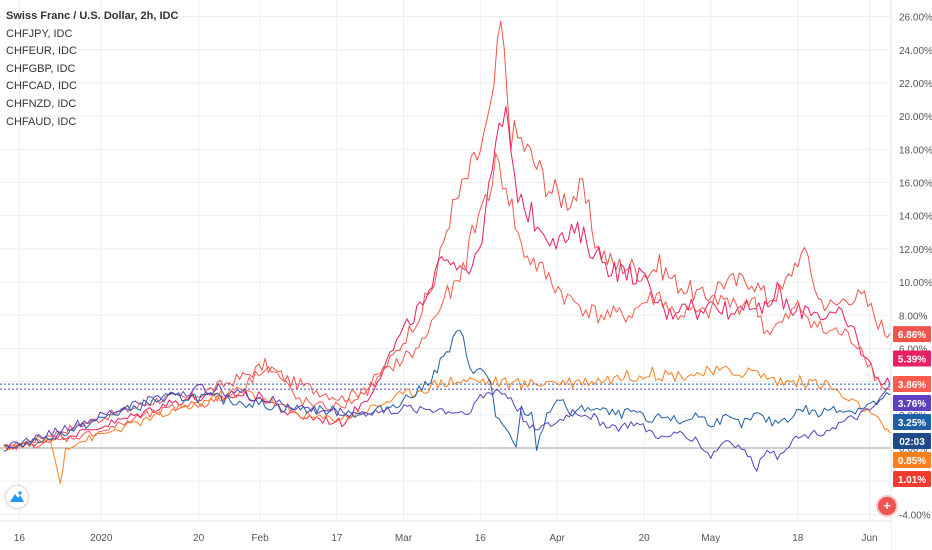 Image resolution: width=932 pixels, height=550 pixels. What do you see at coordinates (92, 16) in the screenshot?
I see `main-symbol-title: Swiss Franc / U.S. Dollar, 2h, IDC` at bounding box center [92, 16].